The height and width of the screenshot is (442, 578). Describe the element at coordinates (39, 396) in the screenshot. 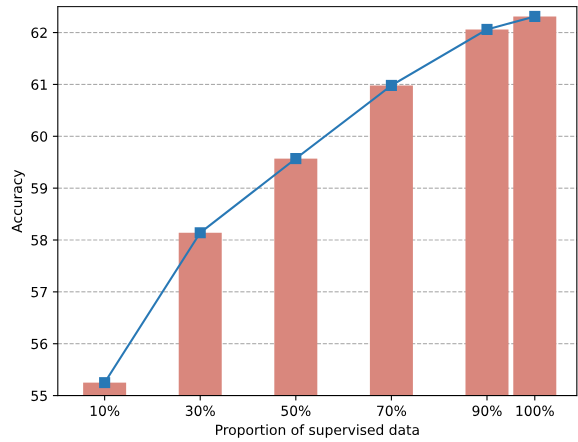

I see `y-tick-label: 55` at that location.